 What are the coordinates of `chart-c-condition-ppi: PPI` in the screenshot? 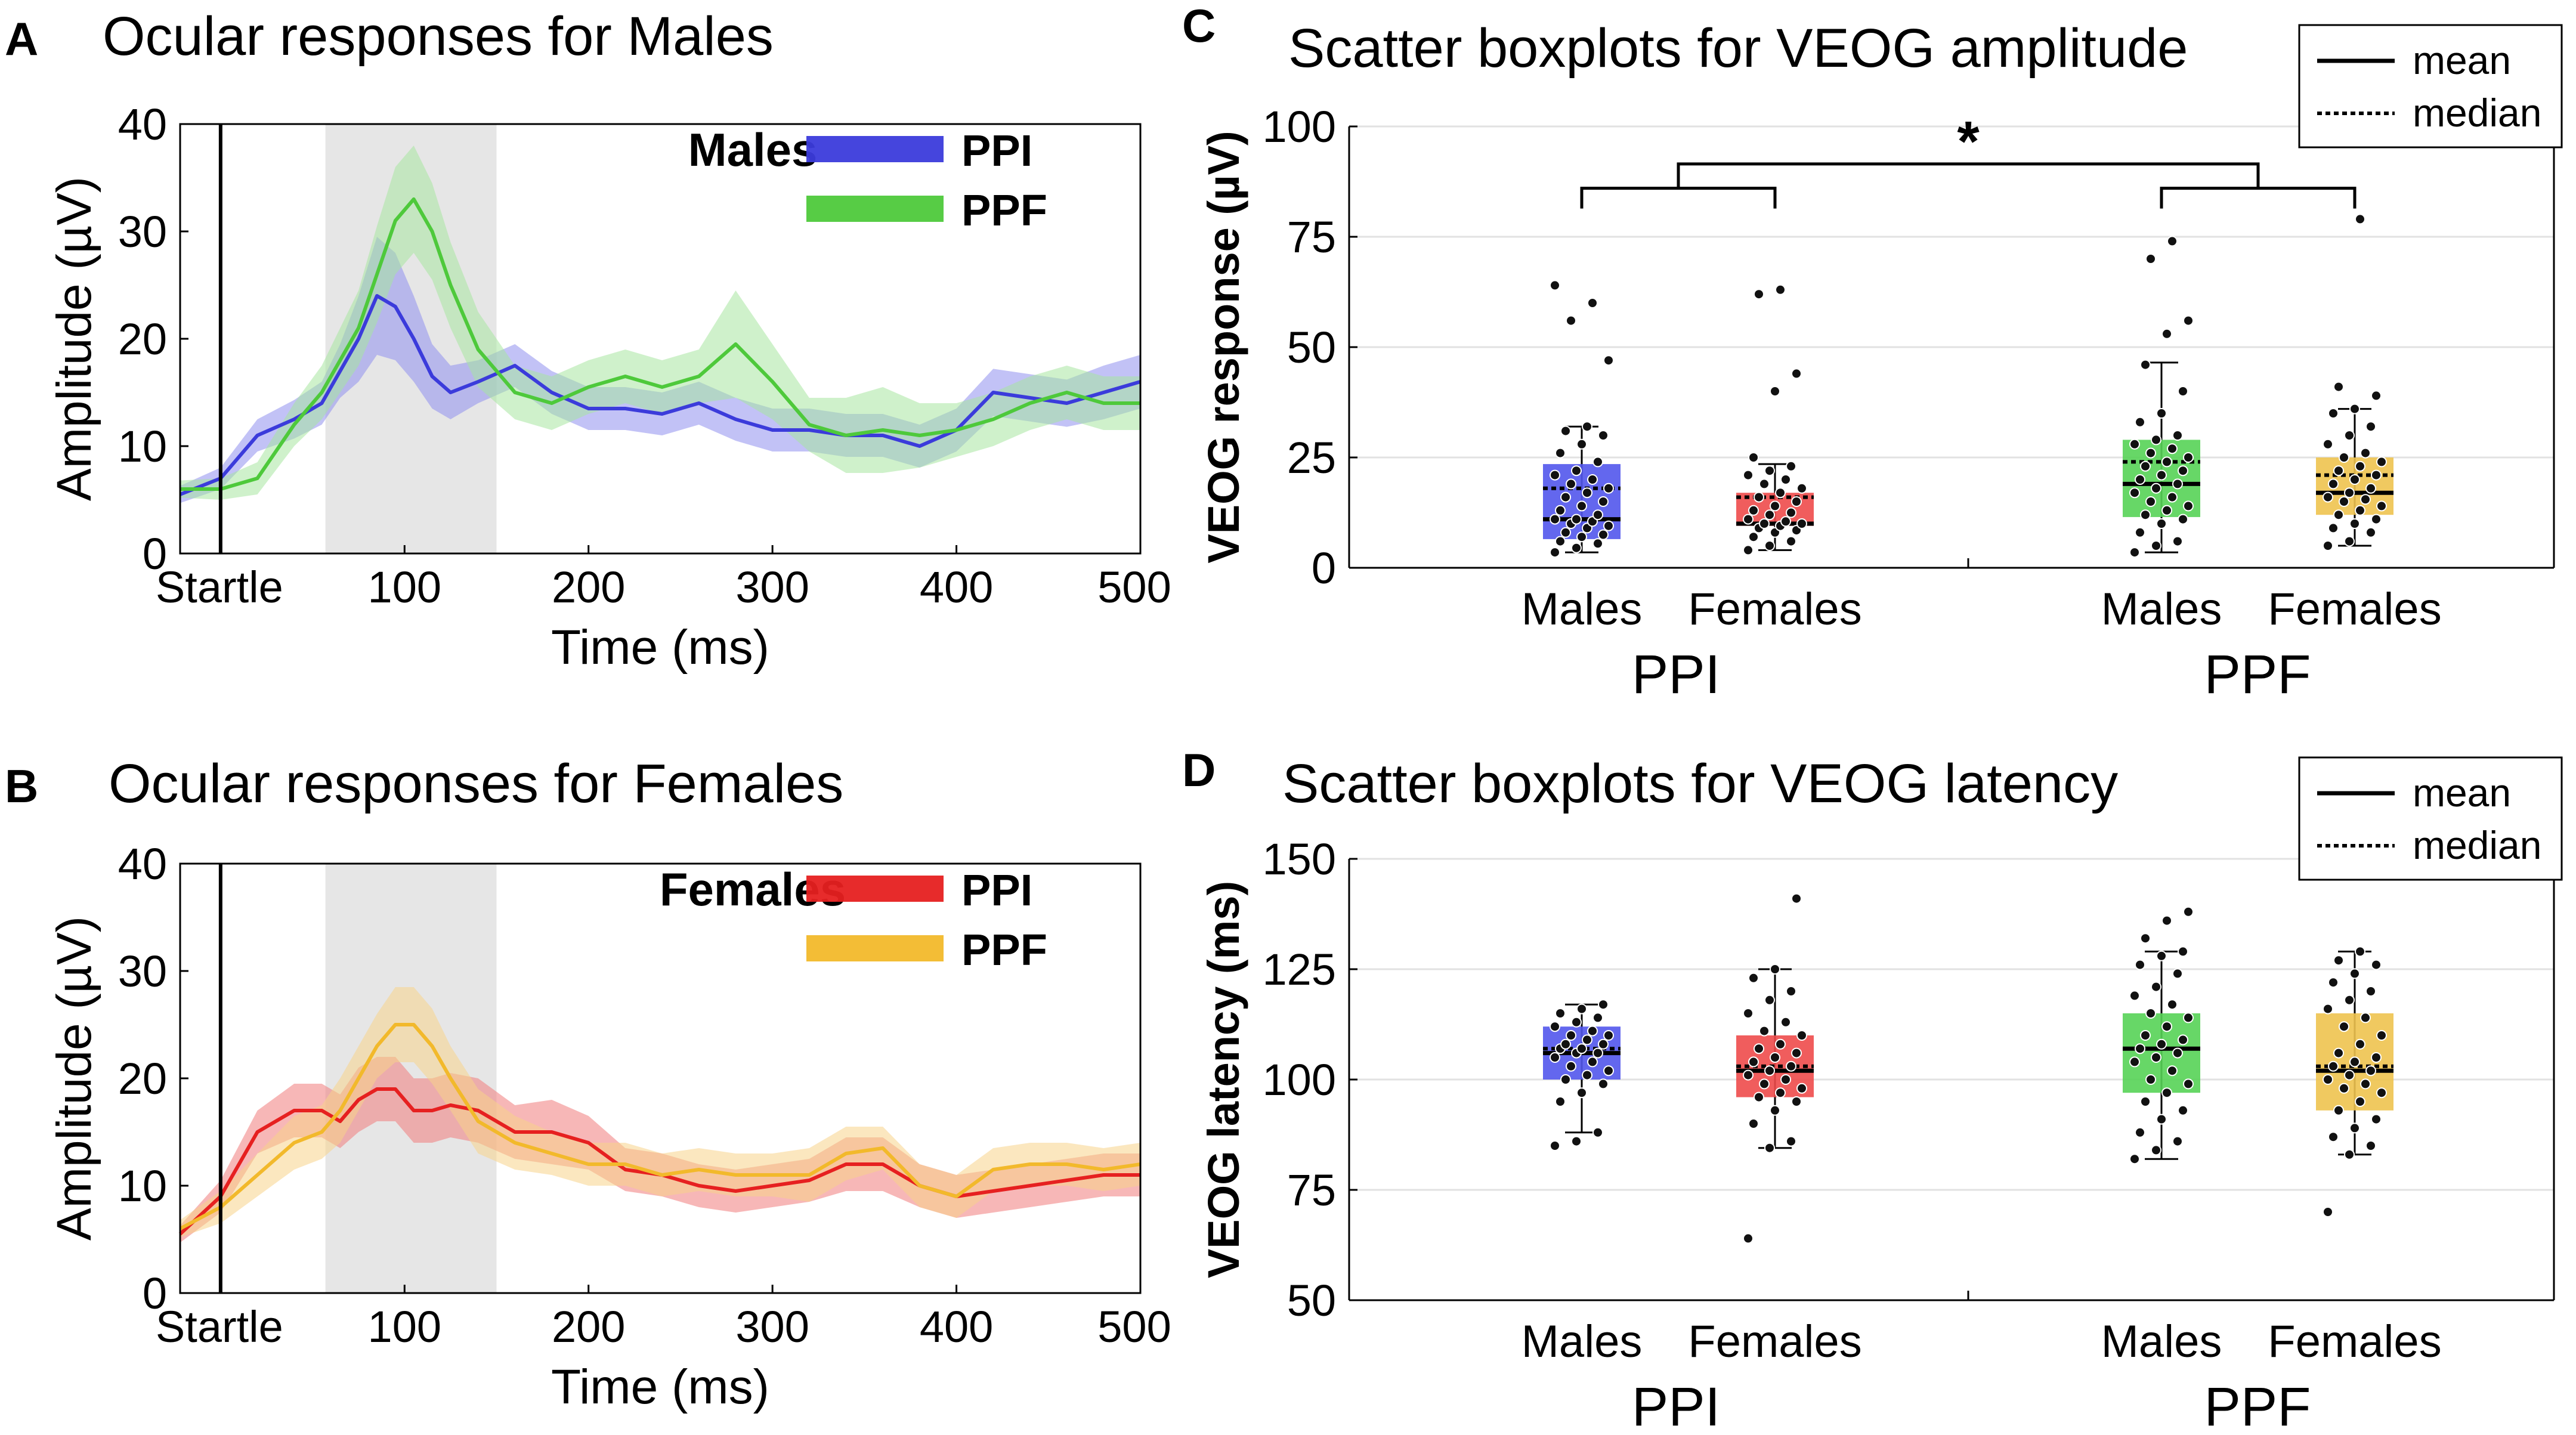 It's located at (1676, 674).